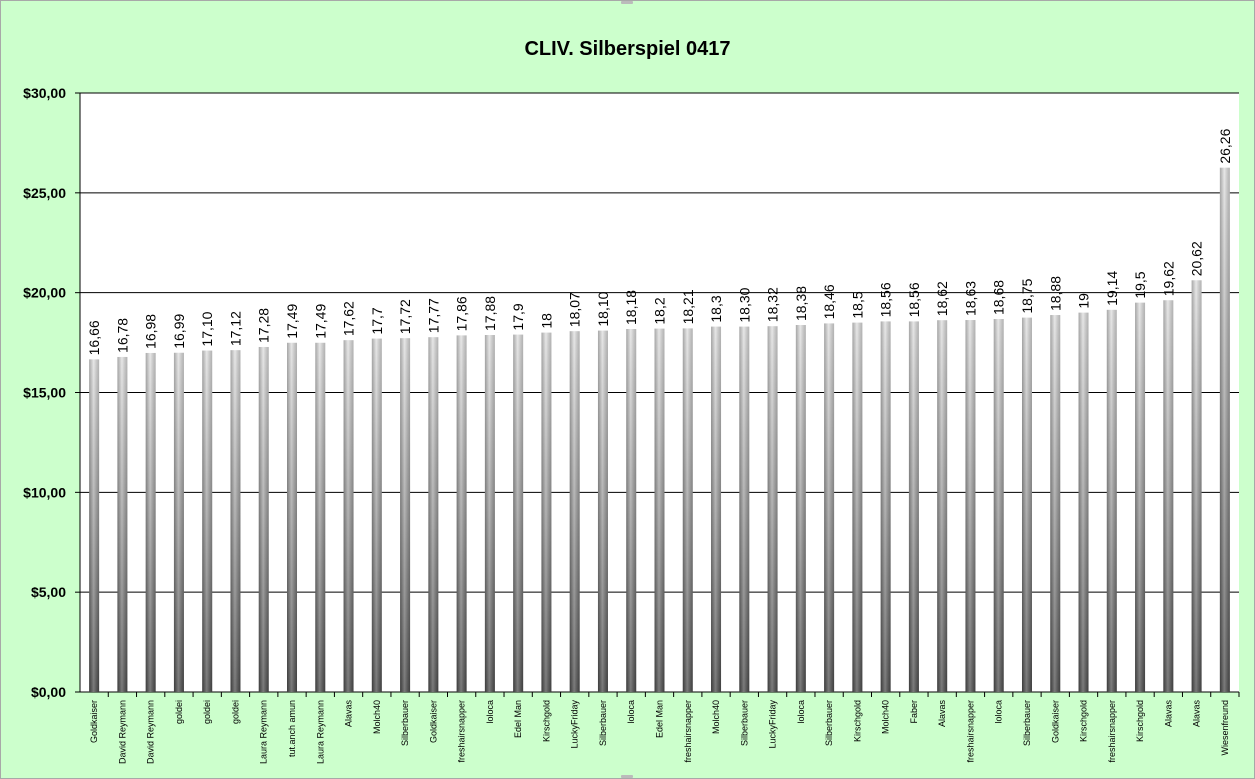 This screenshot has width=1255, height=779. I want to click on category-label: freshairsnapper, so click(1112, 731).